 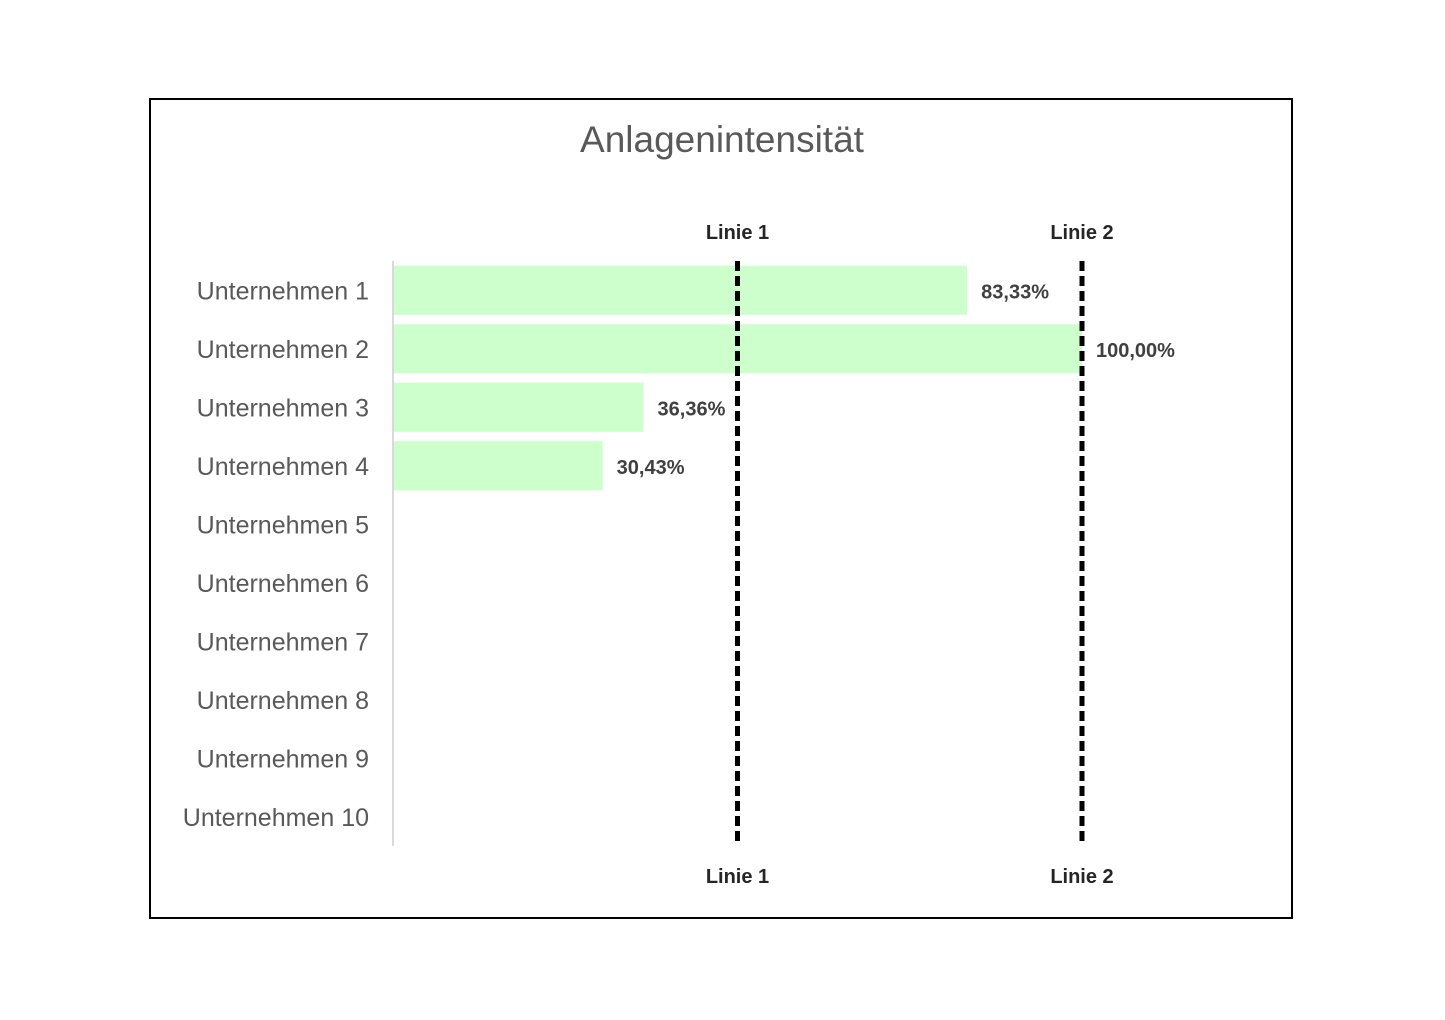 I want to click on category-label: Unternehmen 2, so click(x=283, y=350).